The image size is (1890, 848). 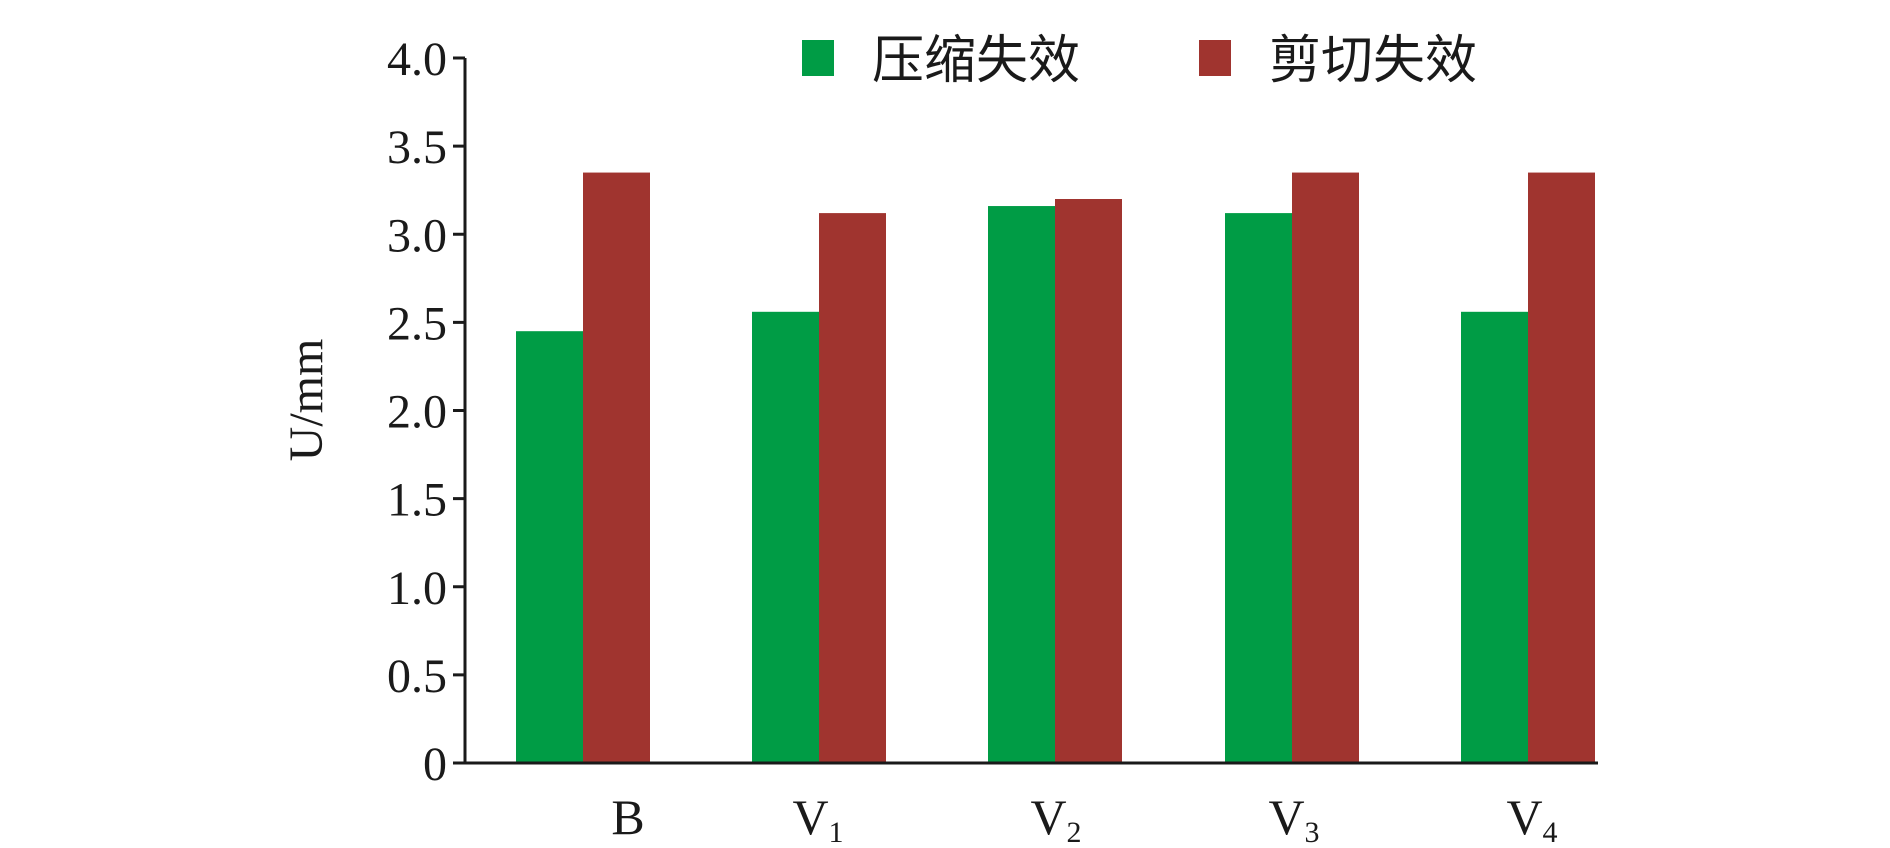 I want to click on legend: 压缩失效 剪切失效, so click(x=1139, y=61).